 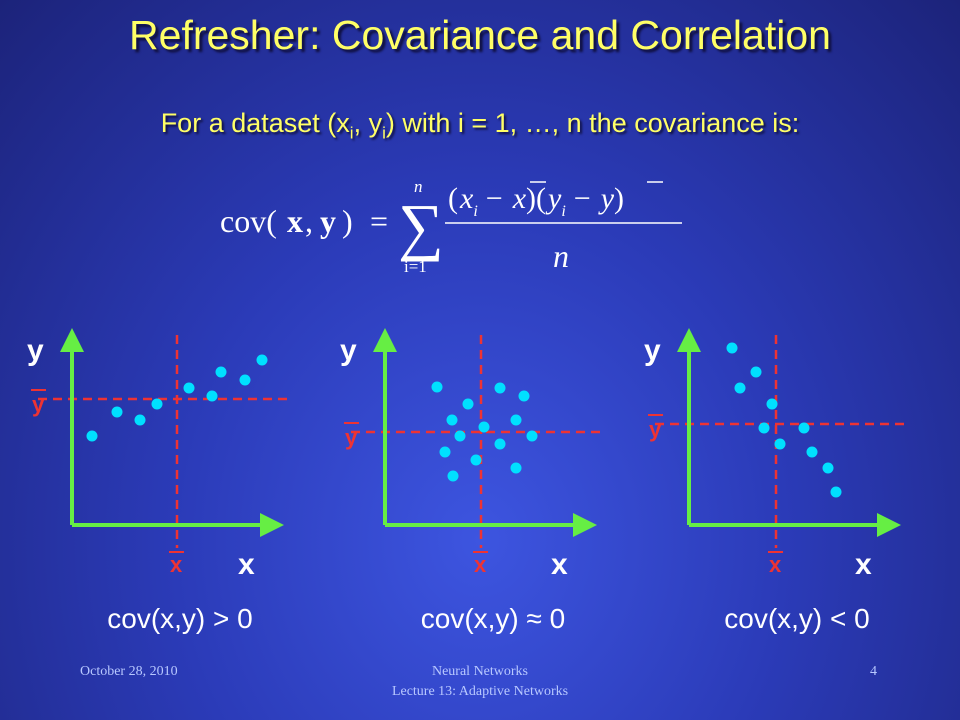 What do you see at coordinates (451, 226) in the screenshot?
I see `formula: cov( x , y ) = ∑ n i=1 (xi − x)(yi − y) n` at bounding box center [451, 226].